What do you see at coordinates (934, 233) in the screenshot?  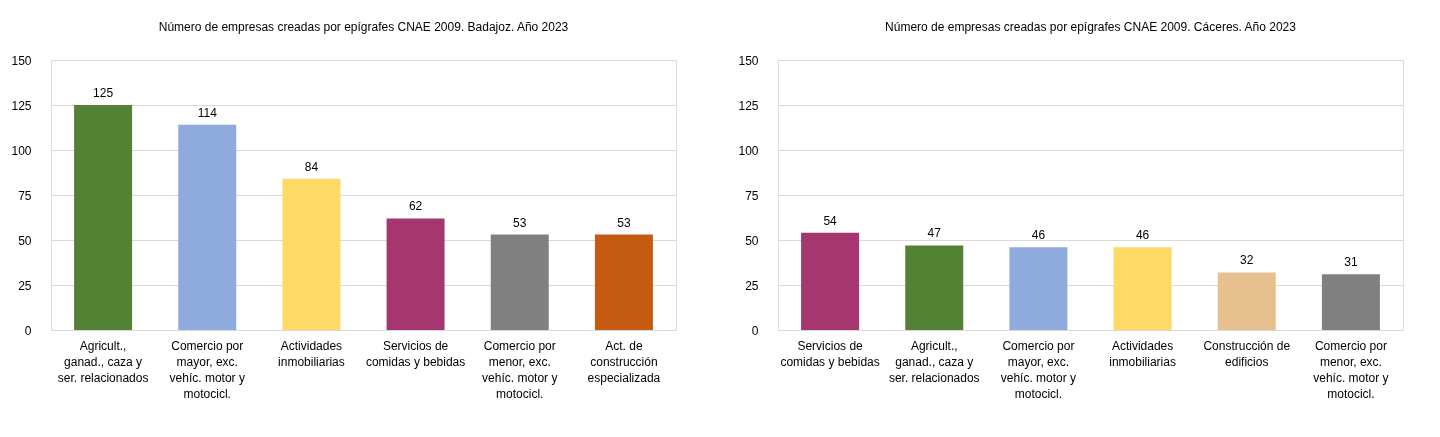 I see `data-label: 47` at bounding box center [934, 233].